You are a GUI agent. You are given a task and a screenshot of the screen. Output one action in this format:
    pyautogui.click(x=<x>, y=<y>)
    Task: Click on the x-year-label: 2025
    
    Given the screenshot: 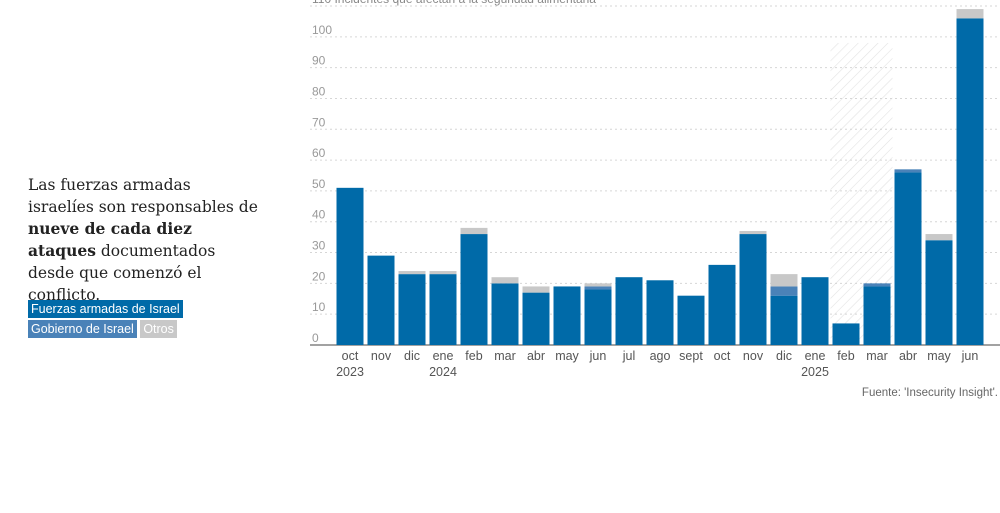 What is the action you would take?
    pyautogui.click(x=815, y=372)
    